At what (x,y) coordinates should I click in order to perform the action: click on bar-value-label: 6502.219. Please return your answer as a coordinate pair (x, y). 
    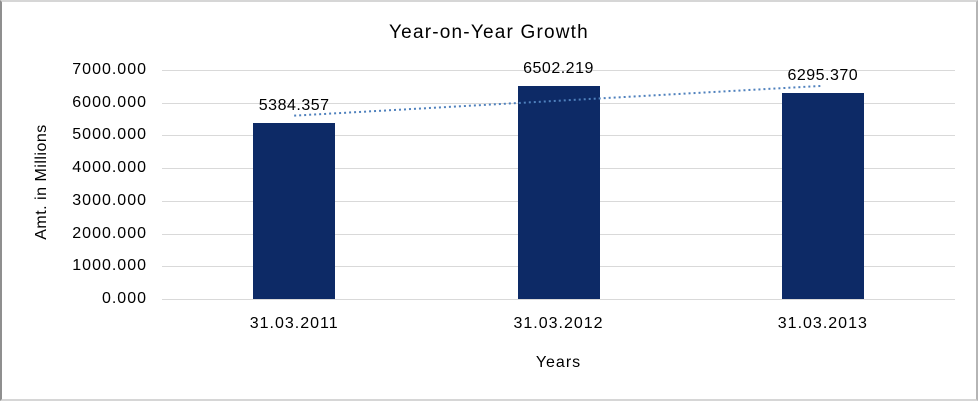
    Looking at the image, I should click on (558, 69).